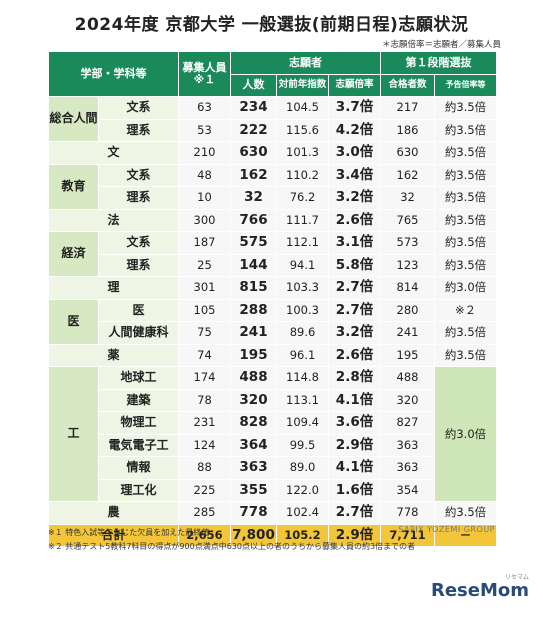  I want to click on table-row: 電気電子工 124 364 99.5 2.9倍 363, so click(273, 445).